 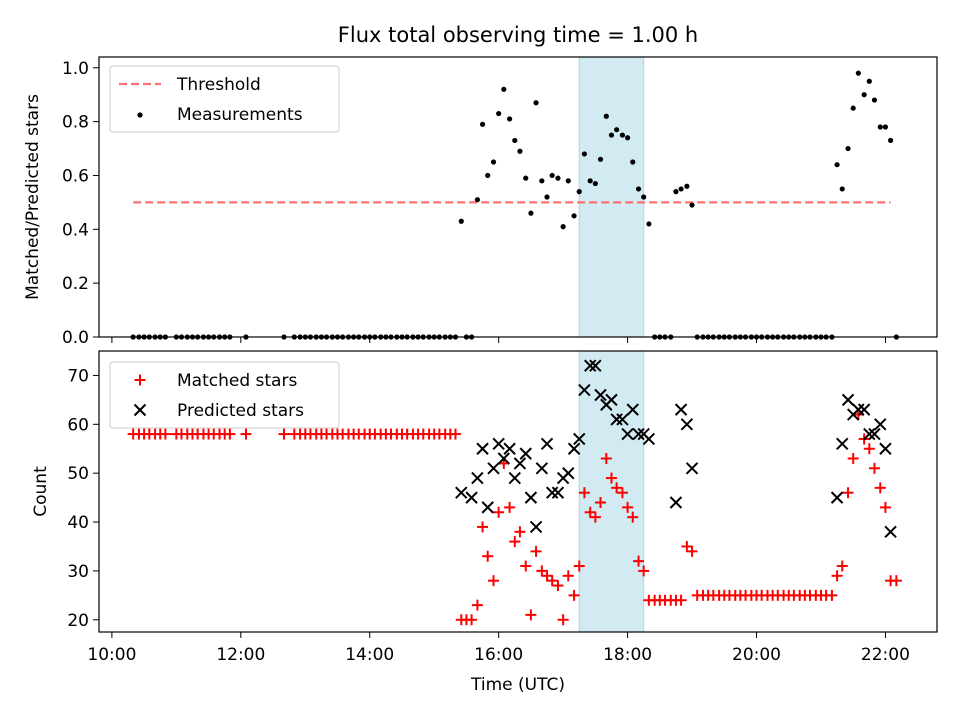 What do you see at coordinates (498, 648) in the screenshot?
I see `count-x-ticks: 10:00 12:00 14:00 16:00 18:00 20:00 22:00` at bounding box center [498, 648].